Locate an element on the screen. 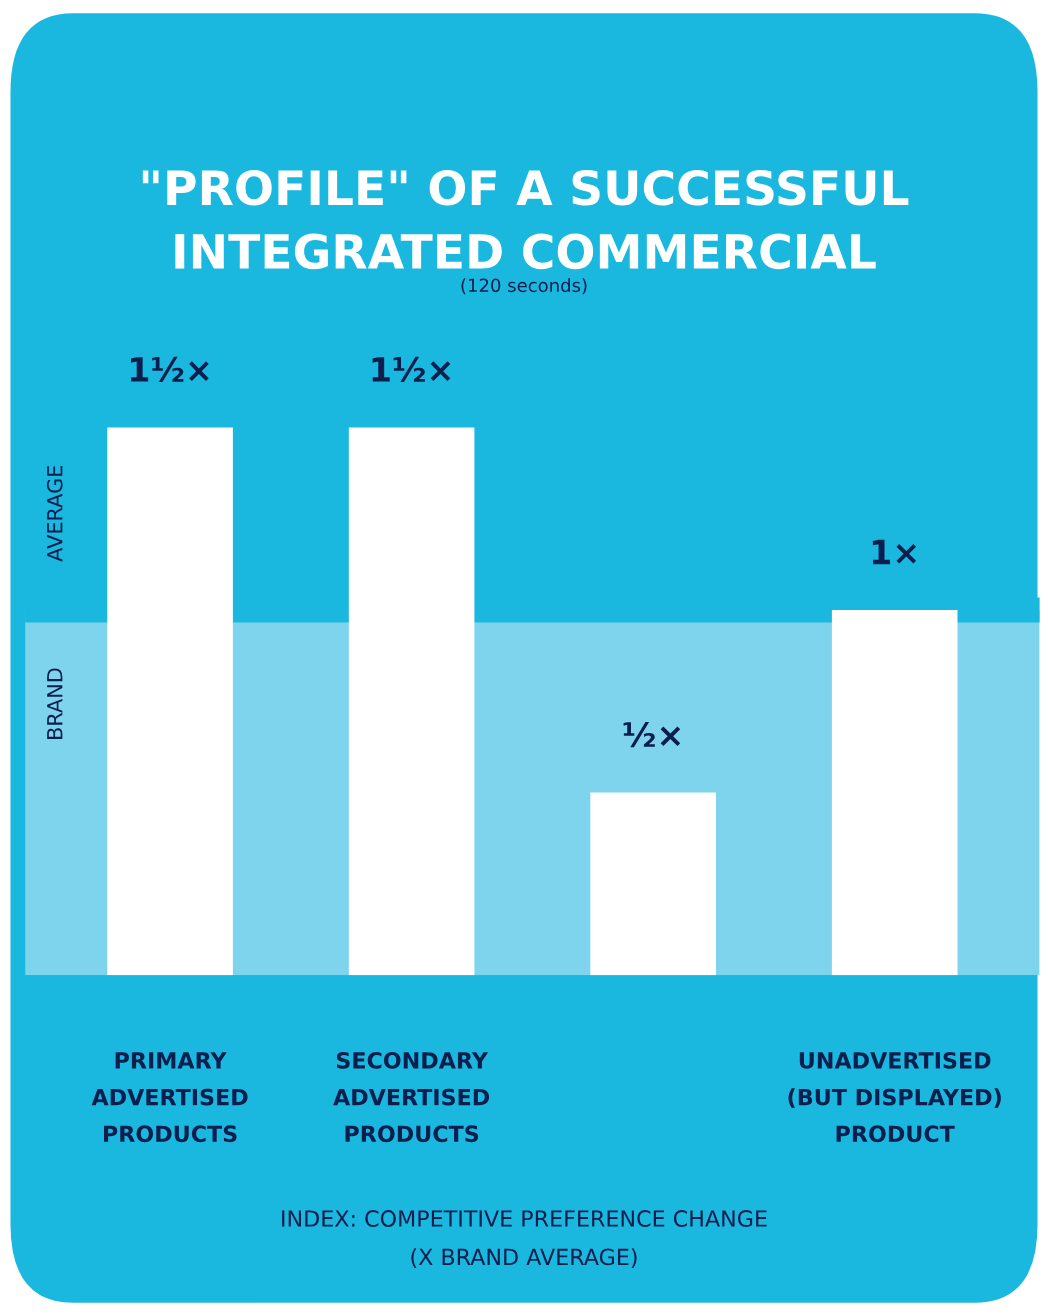 Image resolution: width=1048 pixels, height=1316 pixels. x-tick-label: SECONDARY ADVERTISED PRODUCTS is located at coordinates (411, 1097).